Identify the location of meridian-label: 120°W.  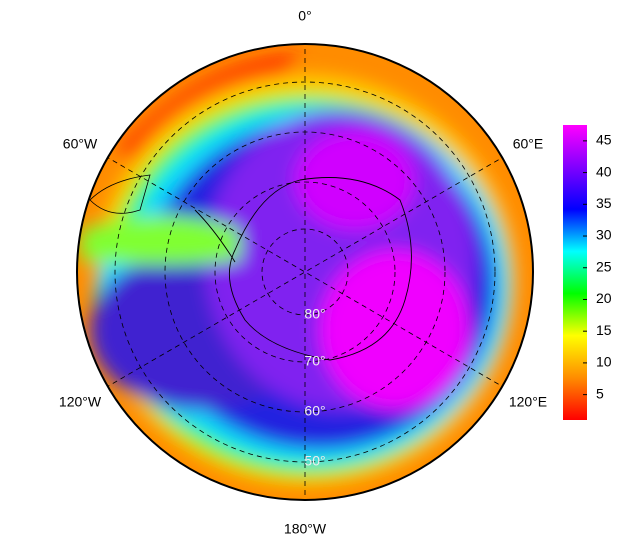
(80, 402).